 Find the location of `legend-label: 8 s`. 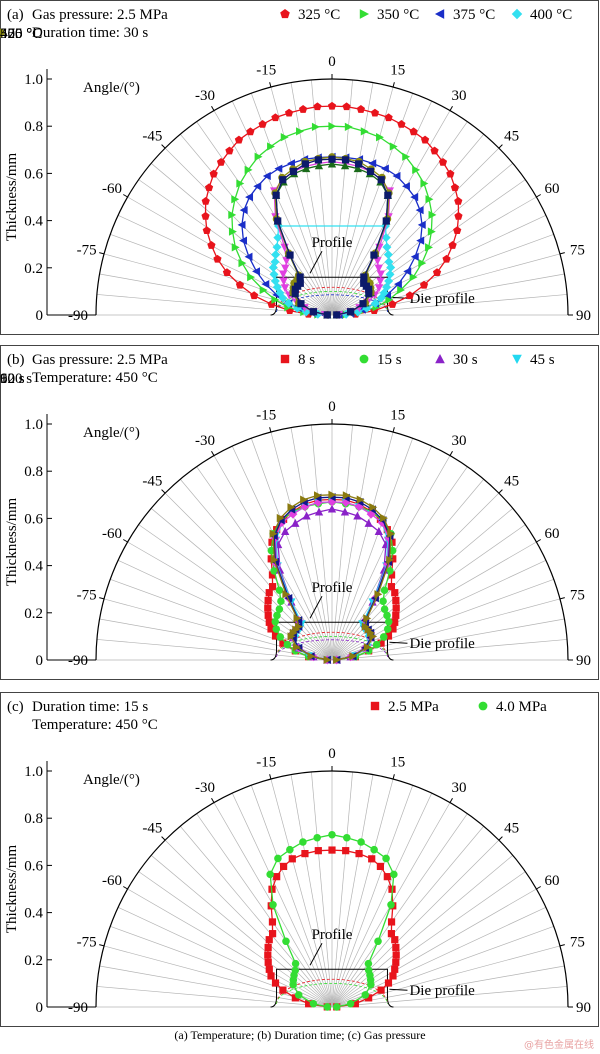

legend-label: 8 s is located at coordinates (306, 360).